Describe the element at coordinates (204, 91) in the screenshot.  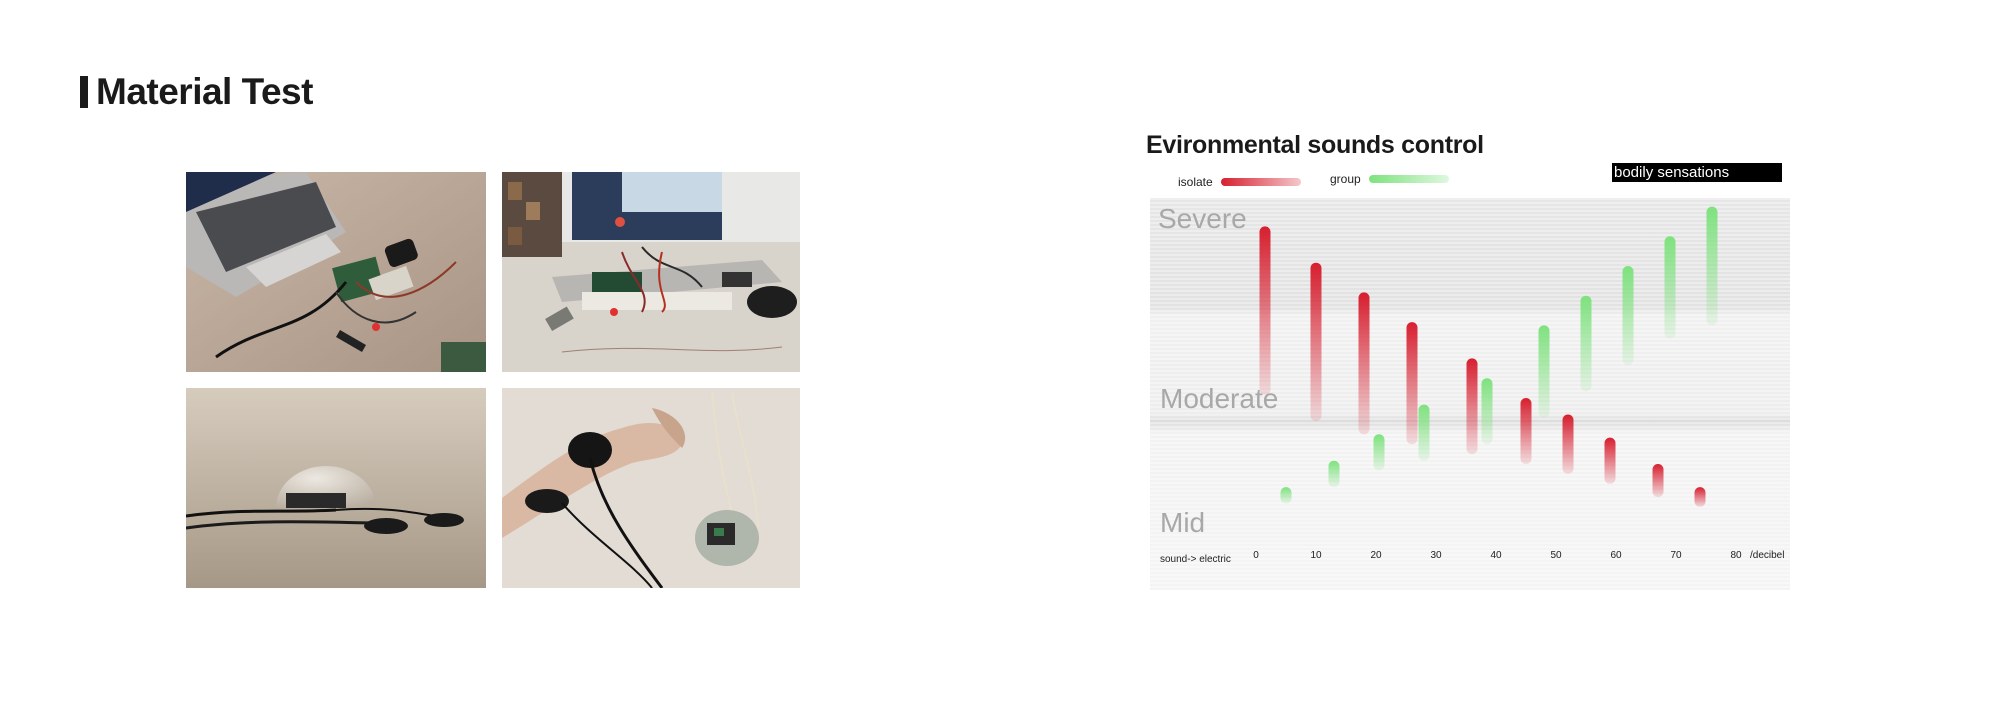
I see `page-title: Material Test` at that location.